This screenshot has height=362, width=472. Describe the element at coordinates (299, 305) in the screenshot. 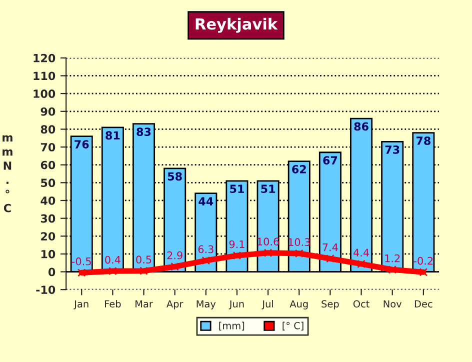

I see `x-tick-label: Aug` at that location.